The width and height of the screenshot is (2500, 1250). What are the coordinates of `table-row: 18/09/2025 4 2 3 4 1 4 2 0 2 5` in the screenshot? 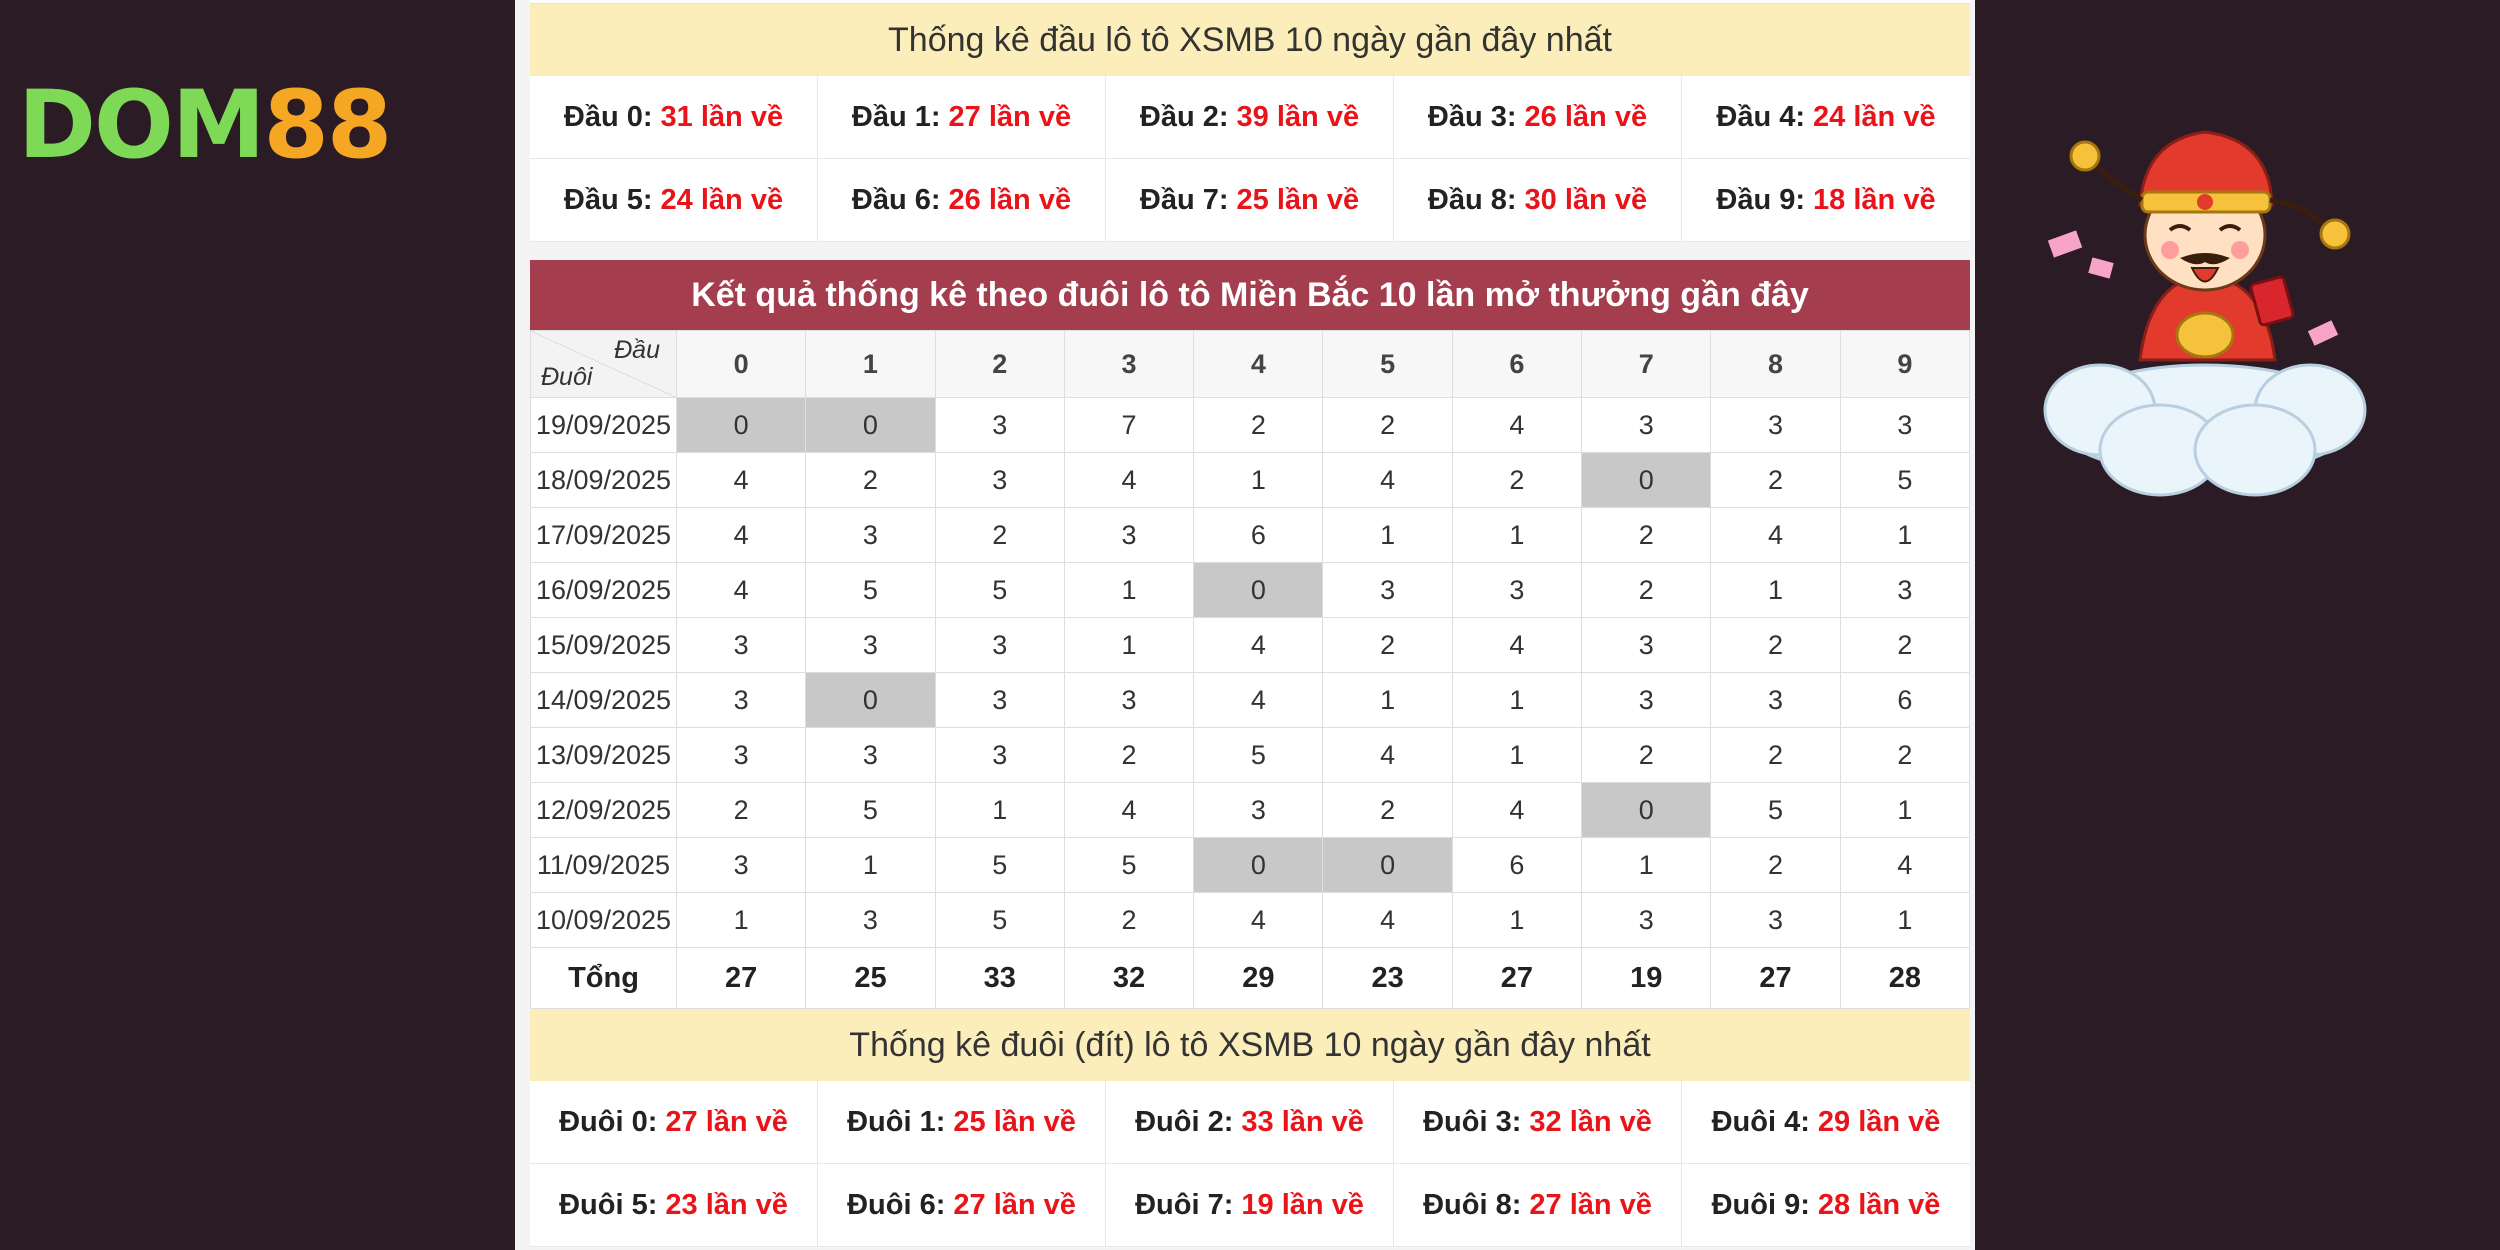 It's located at (1250, 480).